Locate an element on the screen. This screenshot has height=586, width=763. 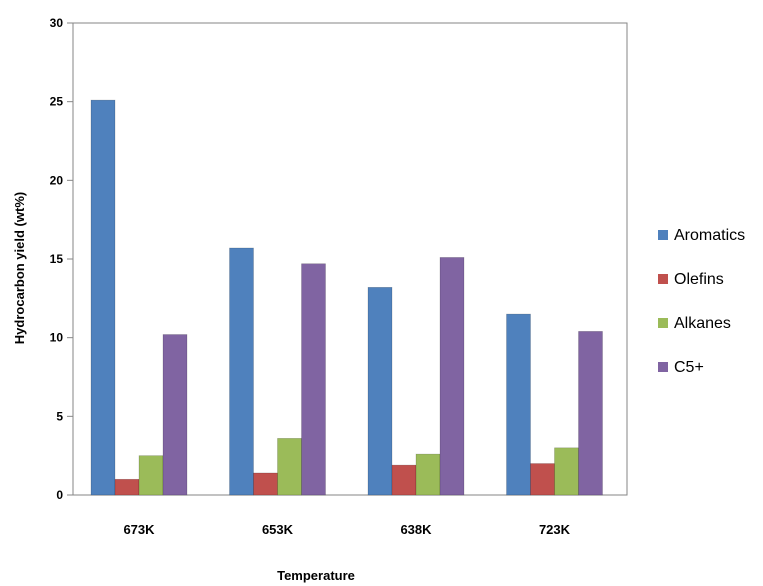
y-tick-label: 15 is located at coordinates (57, 259).